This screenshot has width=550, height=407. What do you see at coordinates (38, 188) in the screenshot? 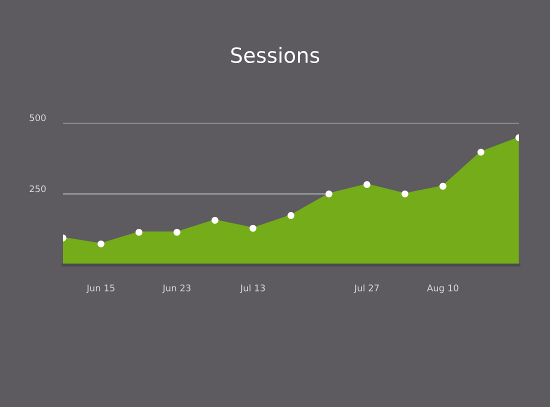
I see `y-tick-label: 250` at bounding box center [38, 188].